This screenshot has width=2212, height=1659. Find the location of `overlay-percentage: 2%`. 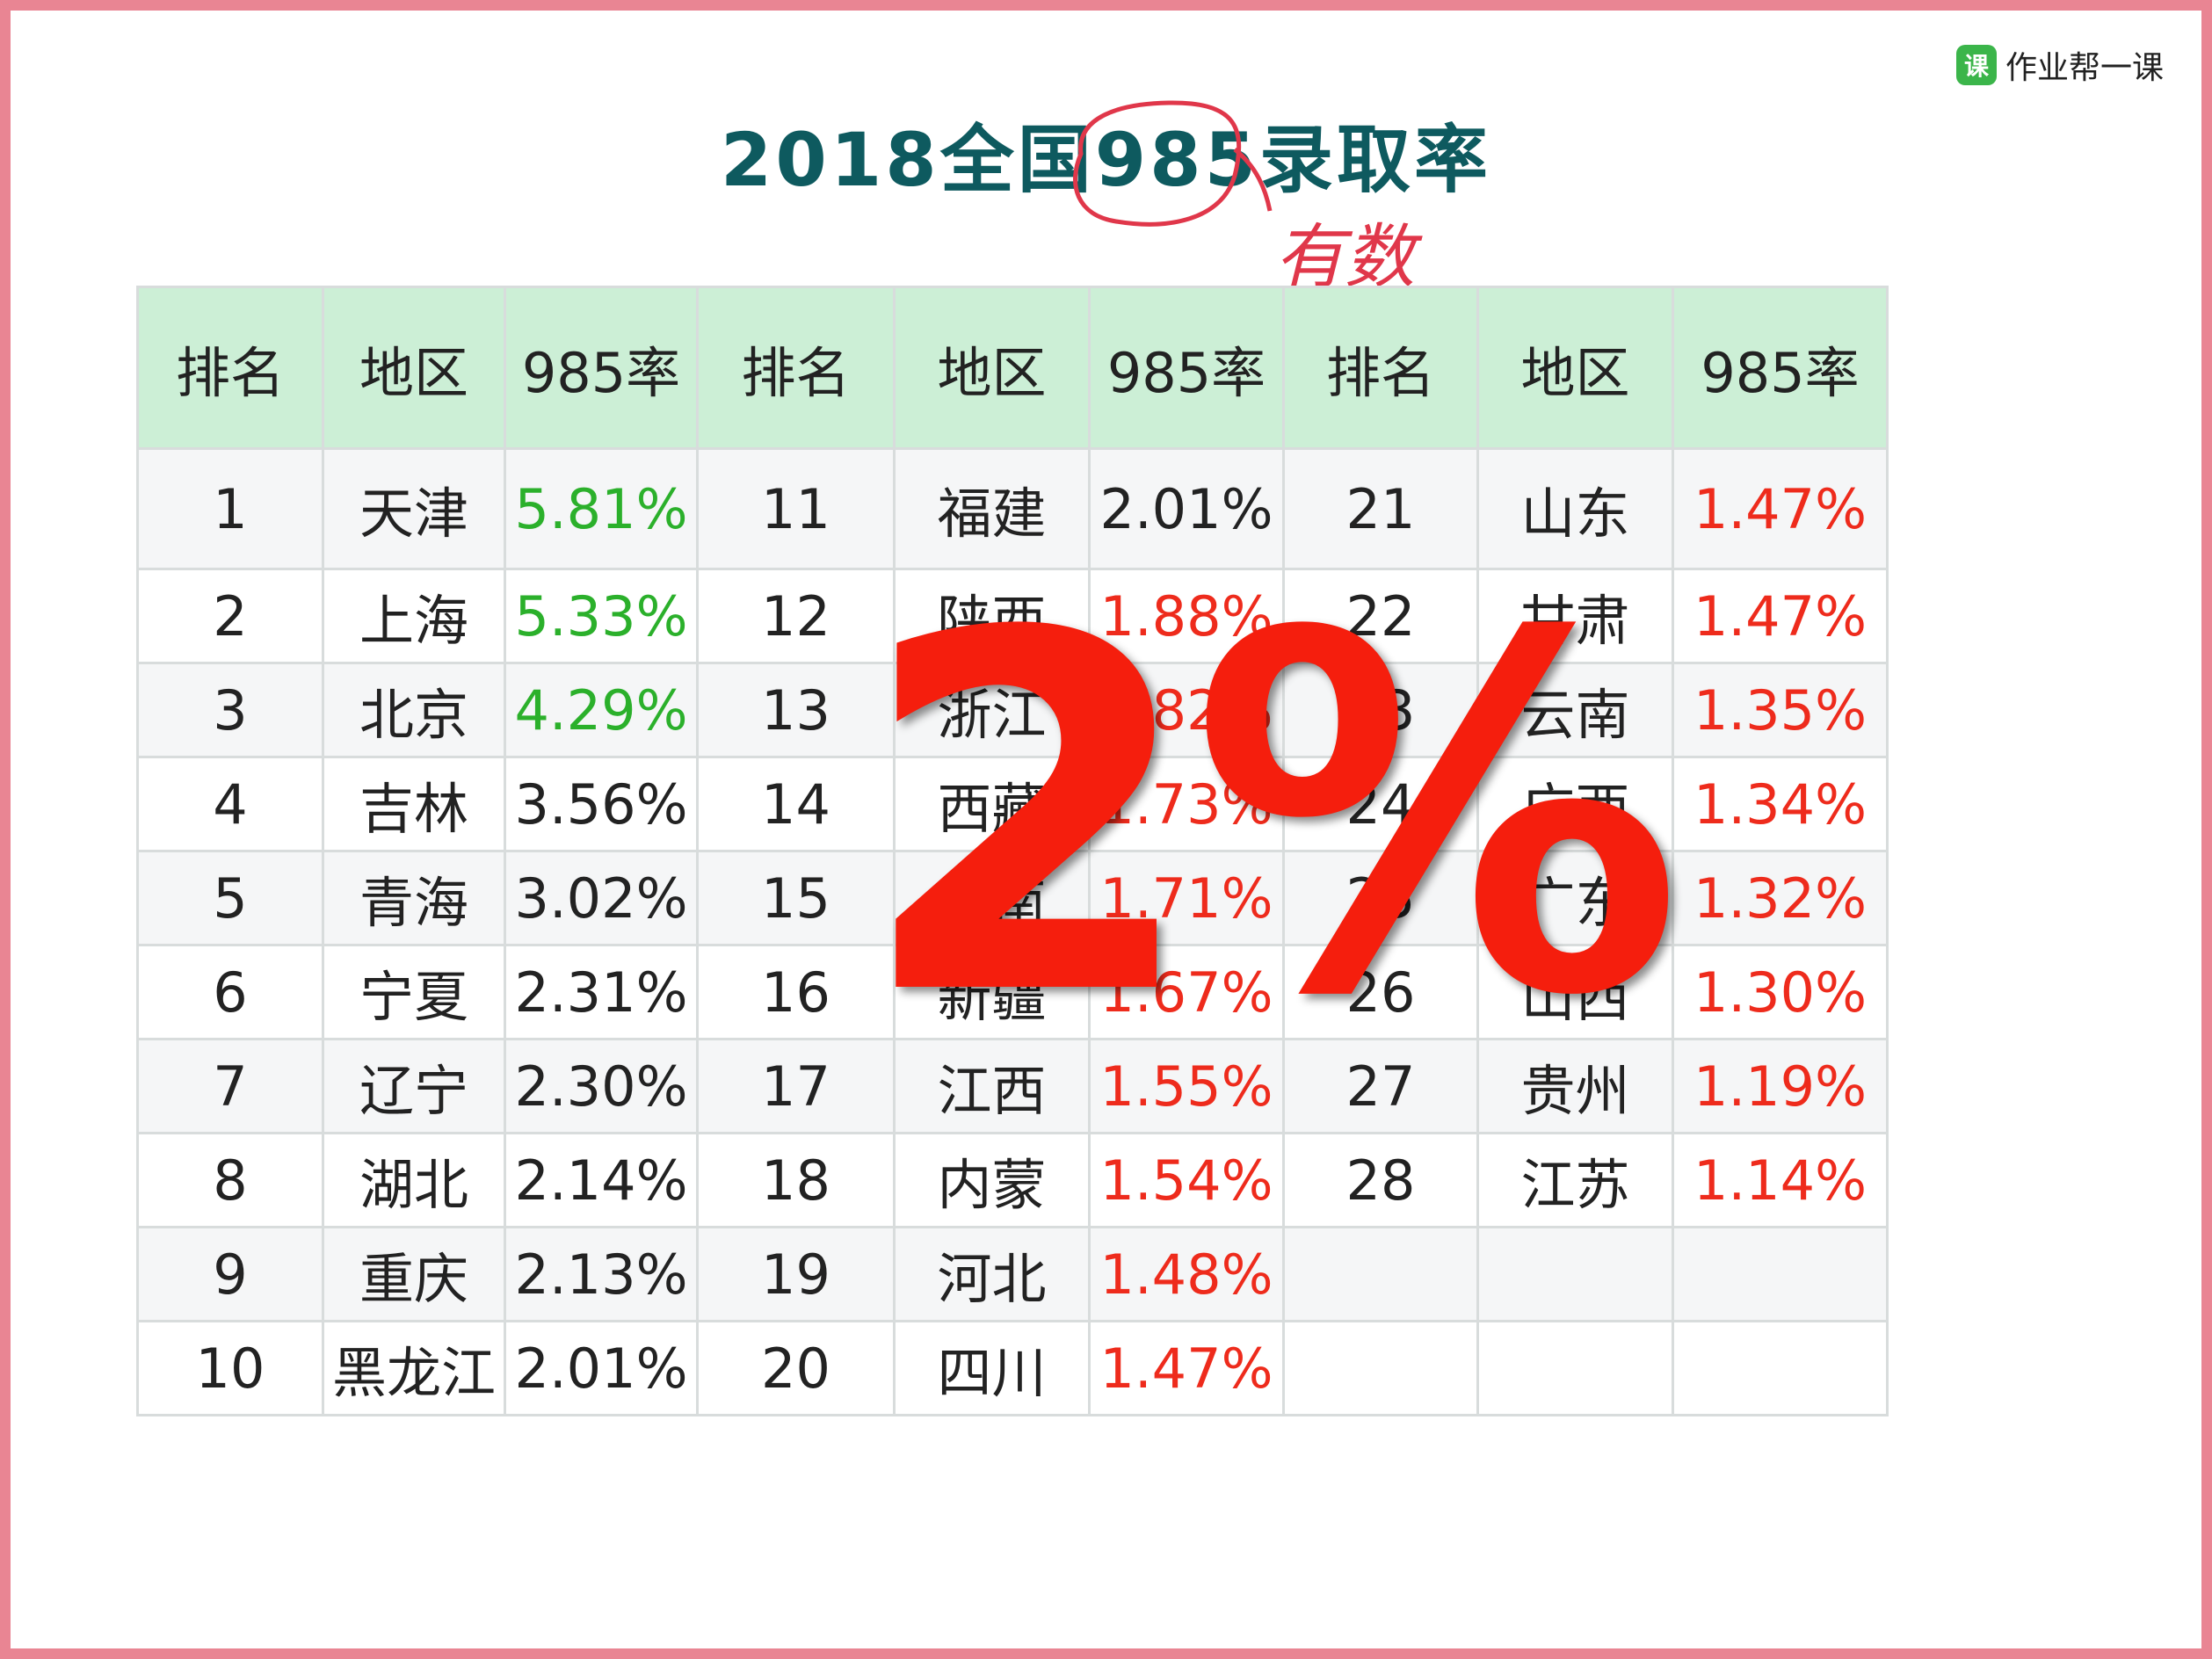

overlay-percentage: 2% is located at coordinates (1271, 817).